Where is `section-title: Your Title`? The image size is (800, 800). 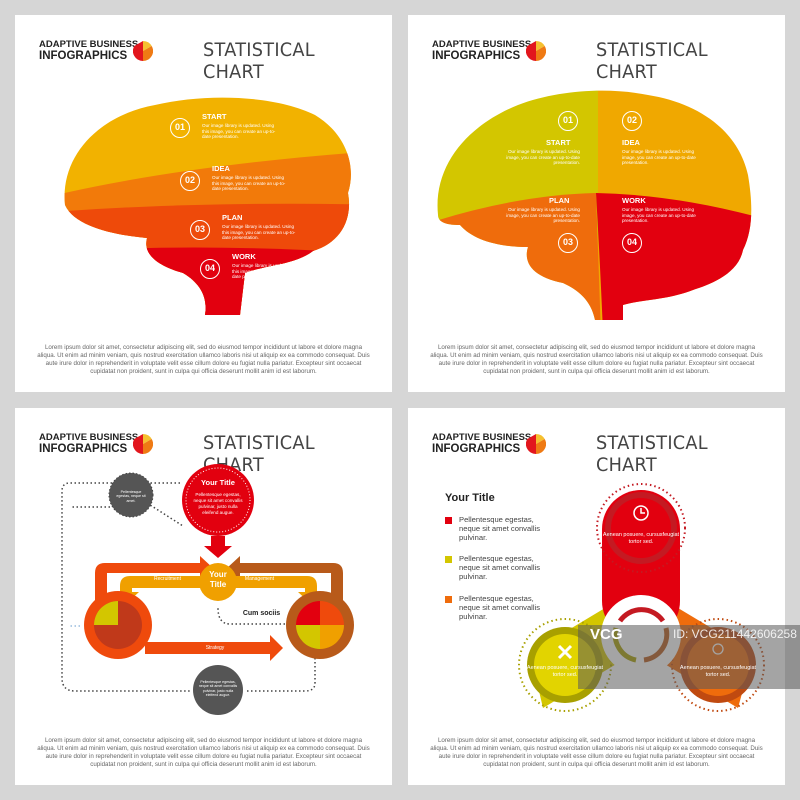
section-title: Your Title is located at coordinates (470, 498).